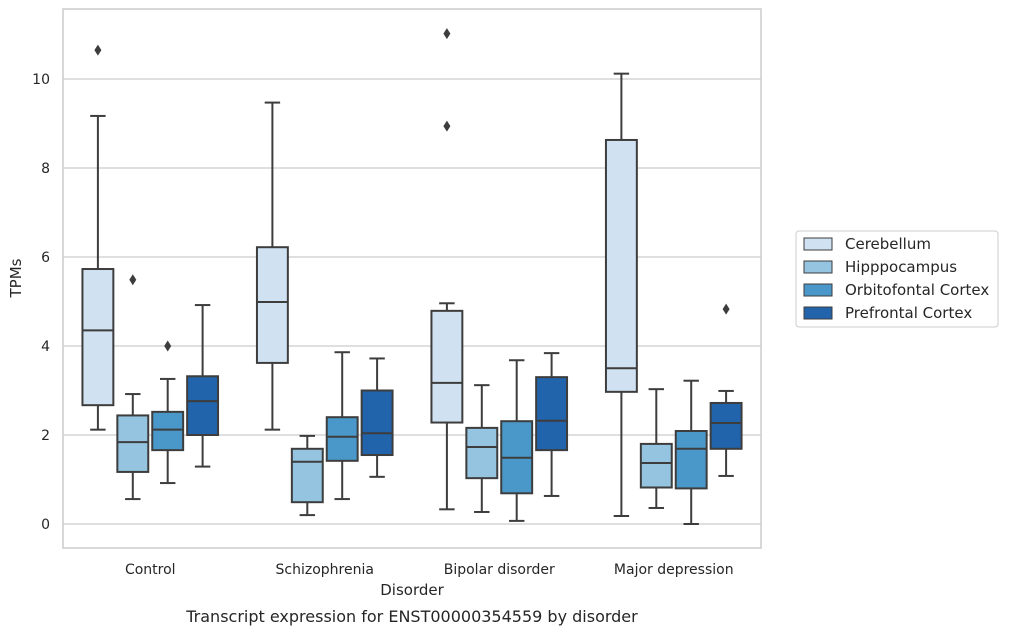 This screenshot has width=1009, height=634. Describe the element at coordinates (45, 525) in the screenshot. I see `y-tick-label: 0` at that location.